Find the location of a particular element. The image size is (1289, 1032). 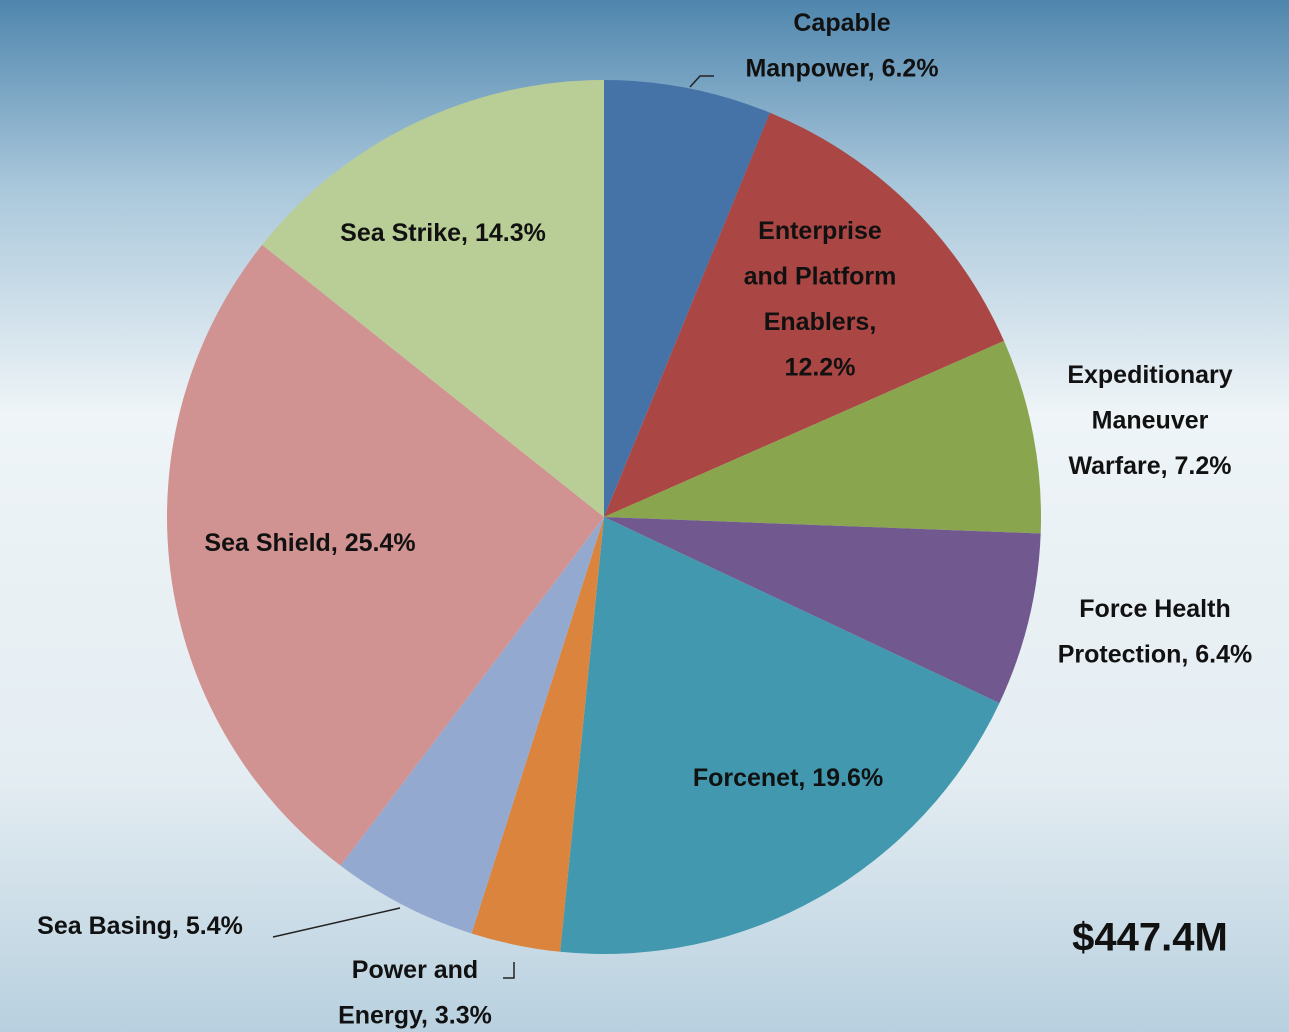

slice-label: Force Health Protection, 6.4% is located at coordinates (1155, 632).